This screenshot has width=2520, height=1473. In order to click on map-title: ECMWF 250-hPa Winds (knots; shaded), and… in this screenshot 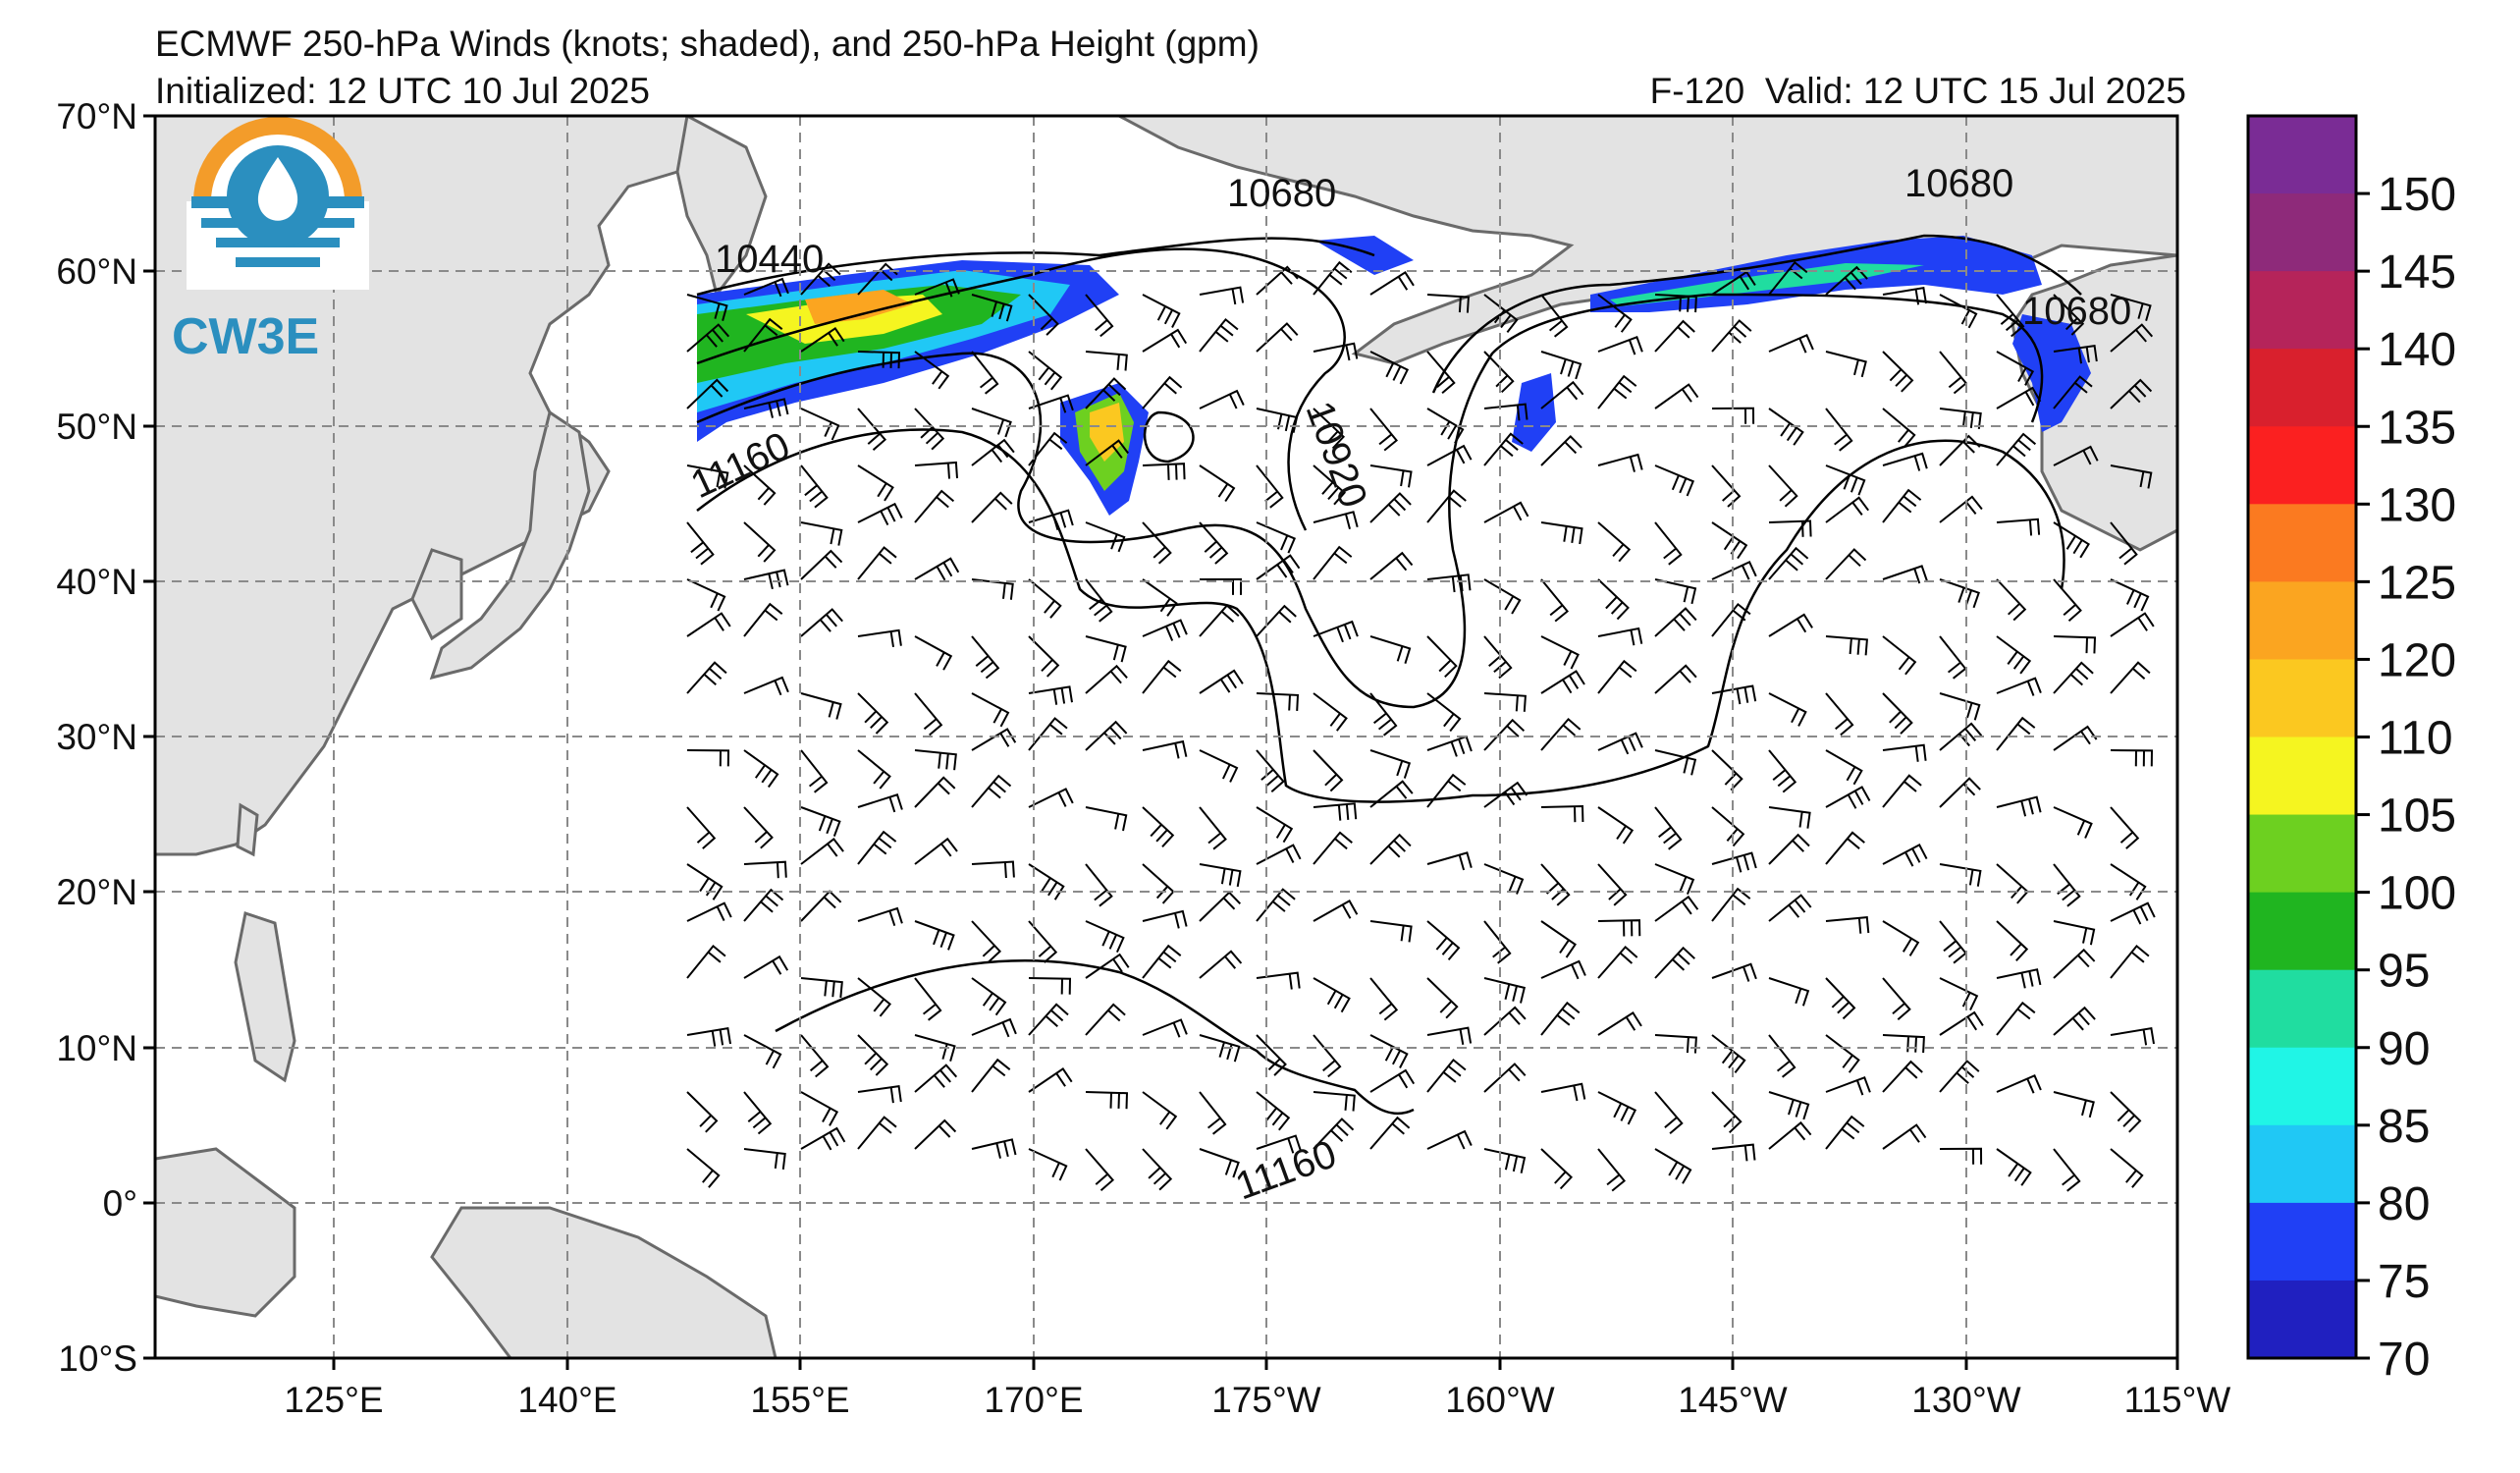, I will do `click(707, 44)`.